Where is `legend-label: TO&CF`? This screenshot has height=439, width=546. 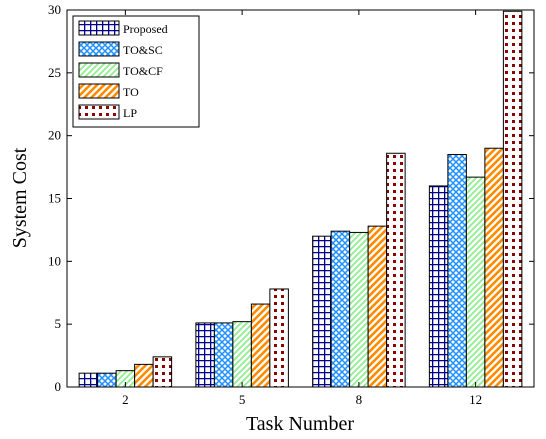
legend-label: TO&CF is located at coordinates (143, 71).